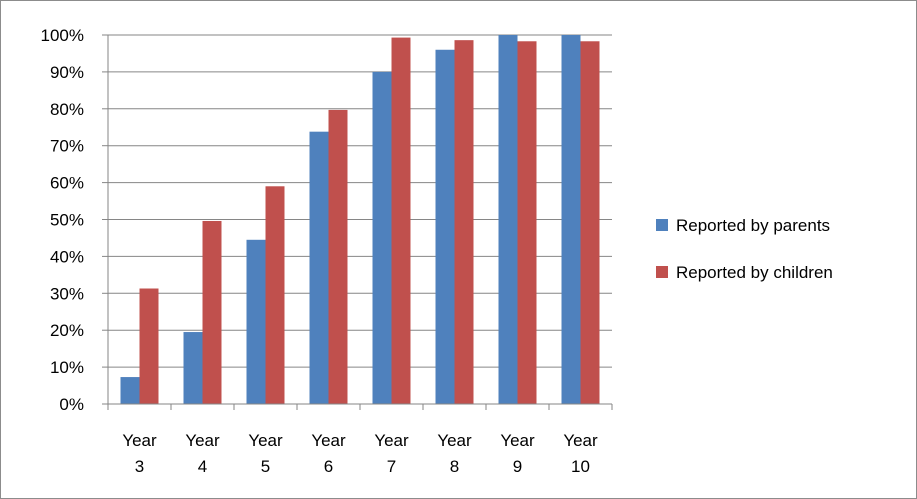 Image resolution: width=917 pixels, height=499 pixels. I want to click on x-tick-label-line: 9, so click(517, 466).